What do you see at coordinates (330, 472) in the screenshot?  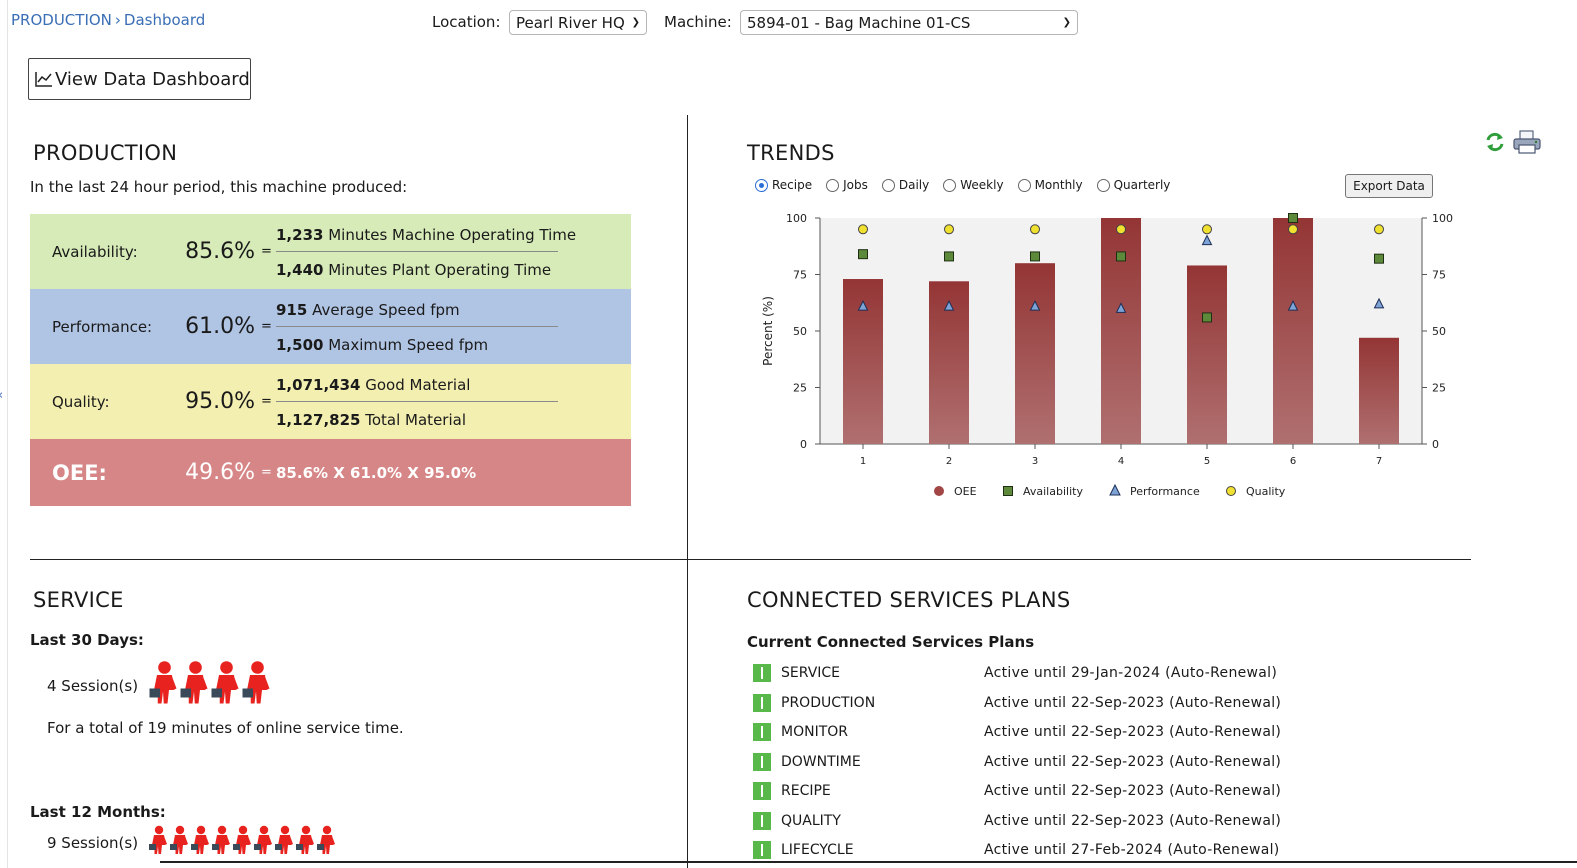 I see `oee-row: OEE: 49.6% = 85.6% X 61.0% X 95.0%` at bounding box center [330, 472].